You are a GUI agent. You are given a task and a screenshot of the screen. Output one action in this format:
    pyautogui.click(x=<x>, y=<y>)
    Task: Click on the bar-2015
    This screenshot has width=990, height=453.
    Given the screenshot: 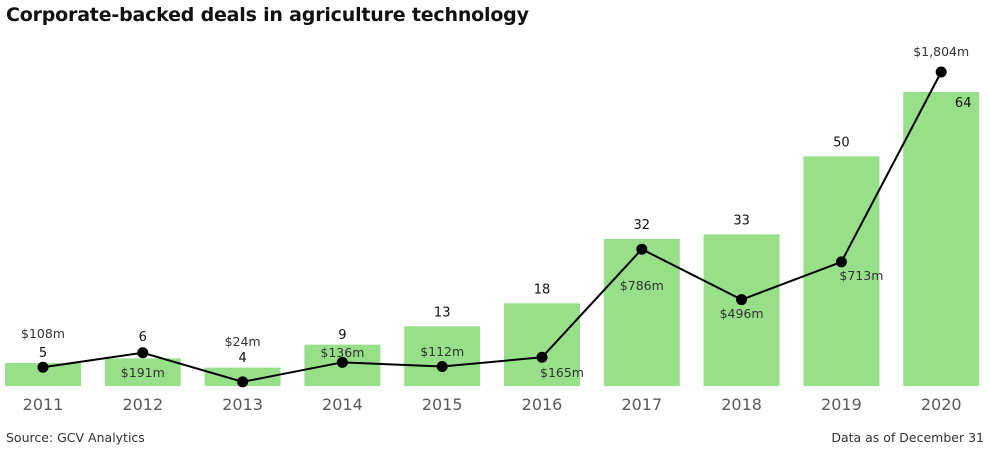 What is the action you would take?
    pyautogui.click(x=442, y=356)
    